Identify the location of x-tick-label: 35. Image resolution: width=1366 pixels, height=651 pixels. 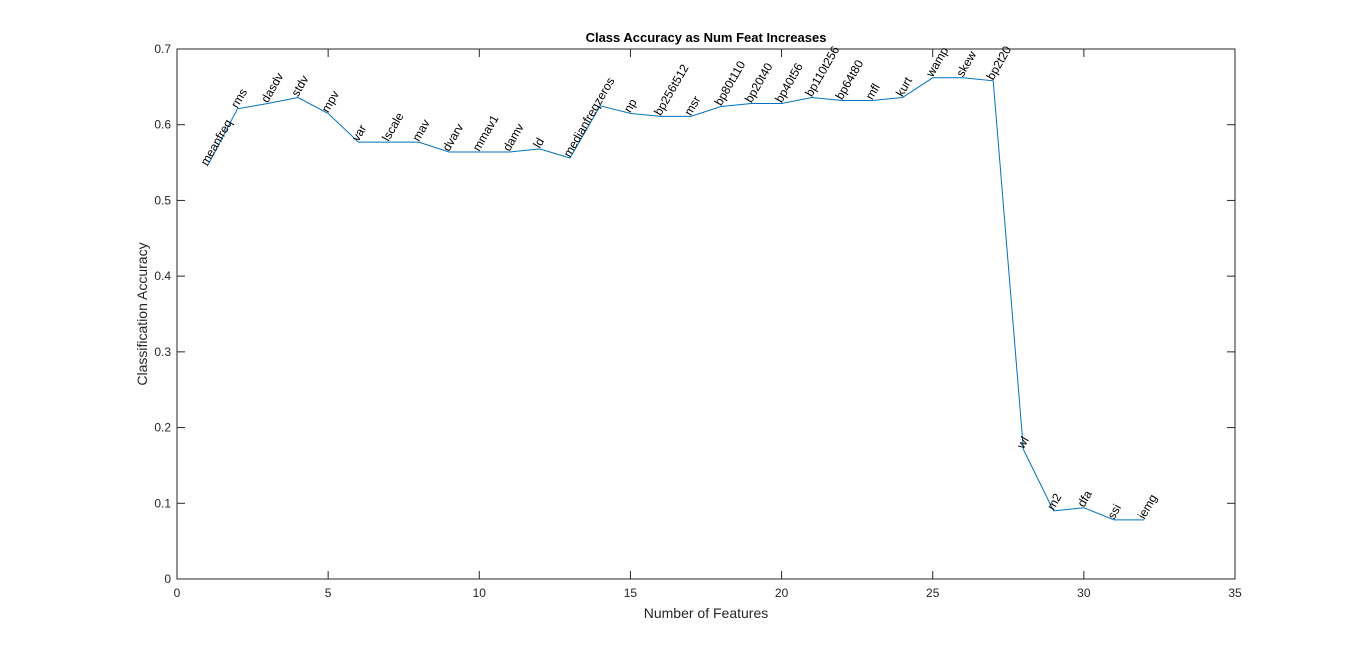
(1235, 593).